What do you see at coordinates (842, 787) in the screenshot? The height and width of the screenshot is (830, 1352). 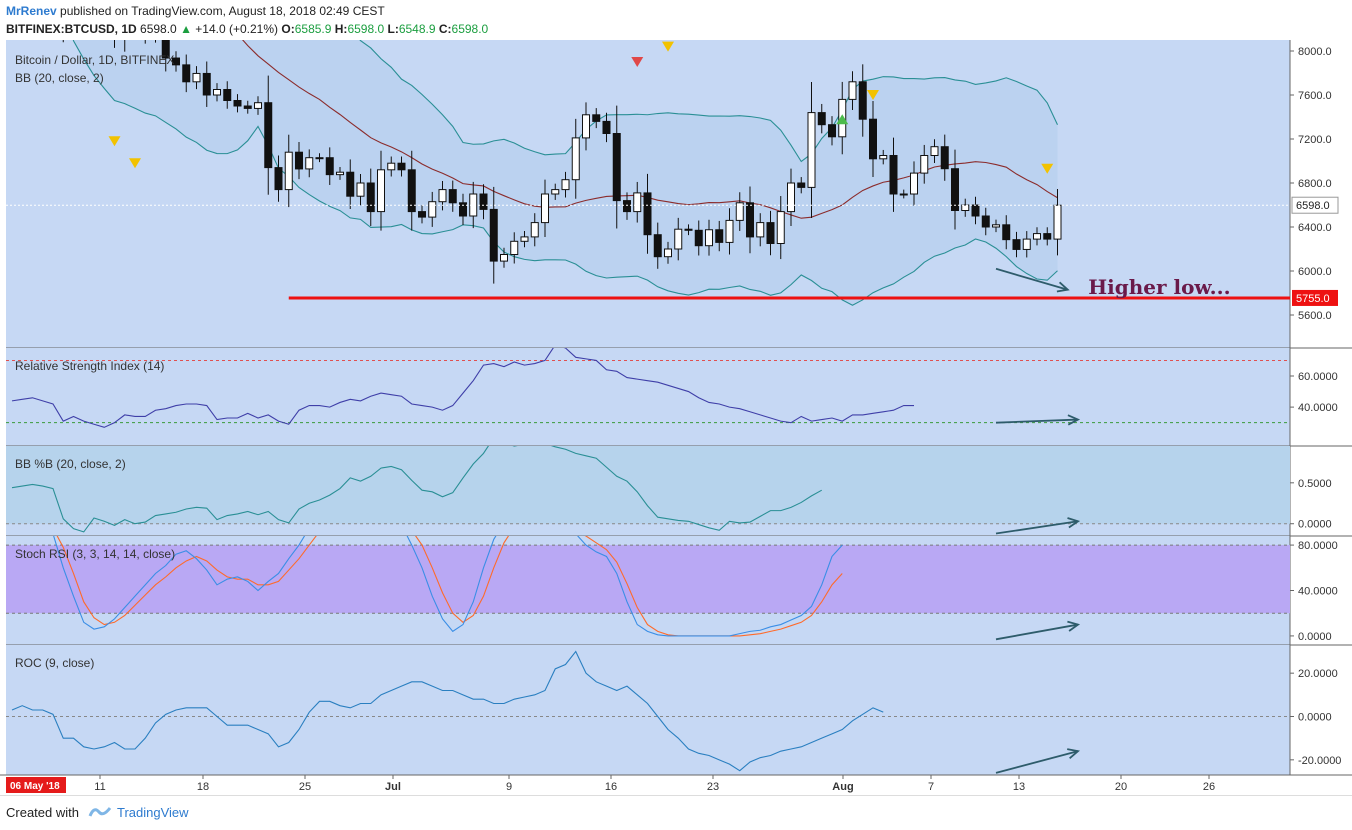 I see `x-tick-label: Aug` at bounding box center [842, 787].